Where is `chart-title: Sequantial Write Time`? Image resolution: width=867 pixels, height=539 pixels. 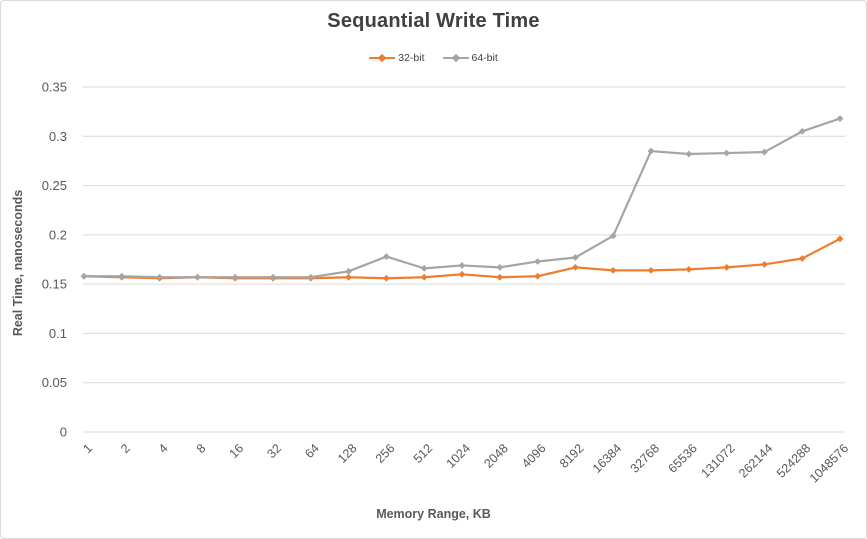
chart-title: Sequantial Write Time is located at coordinates (433, 21).